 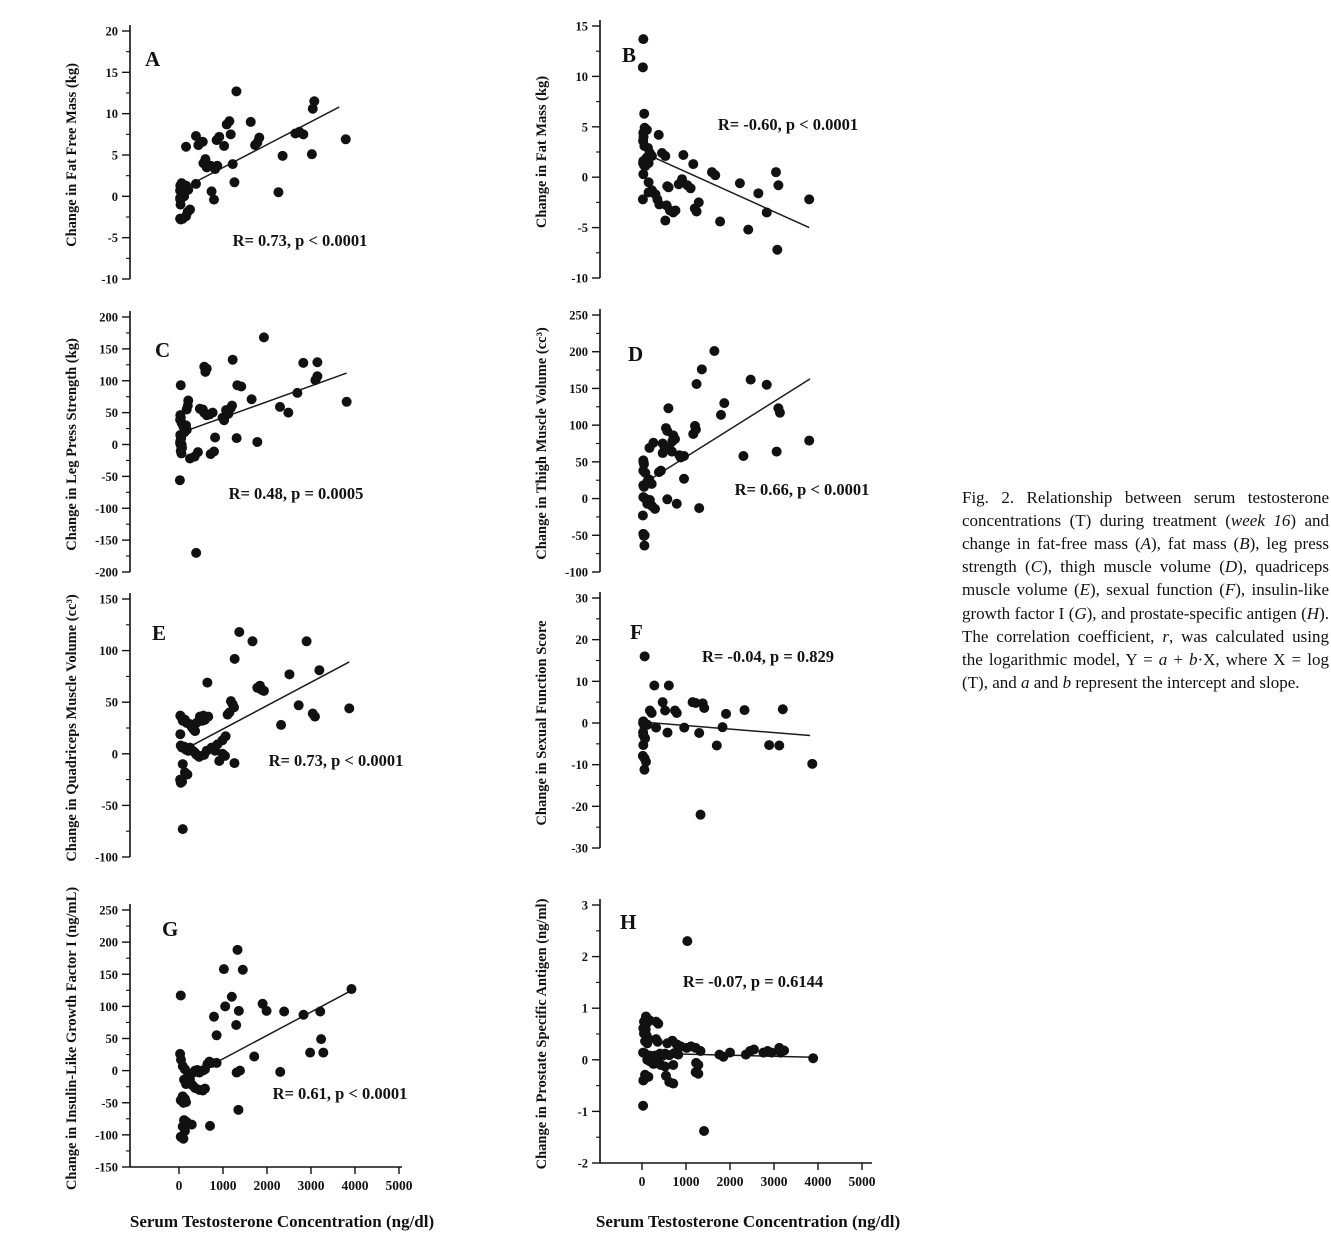 What do you see at coordinates (582, 682) in the screenshot?
I see `panel-F-ytick: 10` at bounding box center [582, 682].